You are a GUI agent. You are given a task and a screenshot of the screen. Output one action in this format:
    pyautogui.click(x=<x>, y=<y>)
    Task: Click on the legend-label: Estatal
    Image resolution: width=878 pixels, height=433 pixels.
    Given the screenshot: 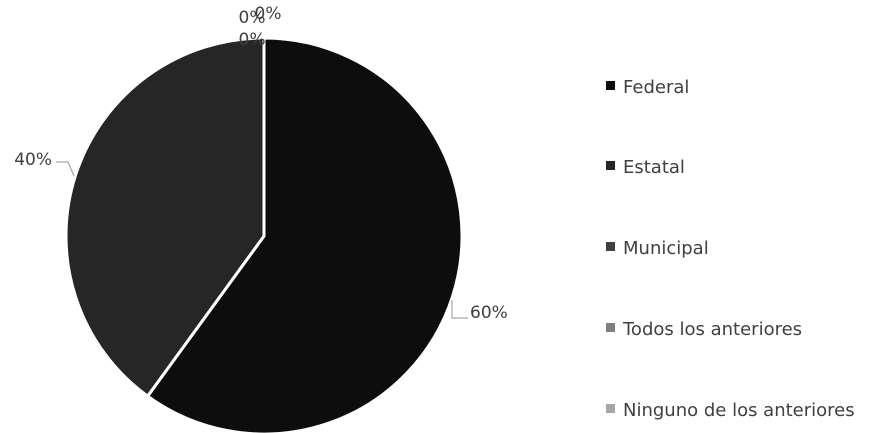 What is the action you would take?
    pyautogui.click(x=654, y=167)
    